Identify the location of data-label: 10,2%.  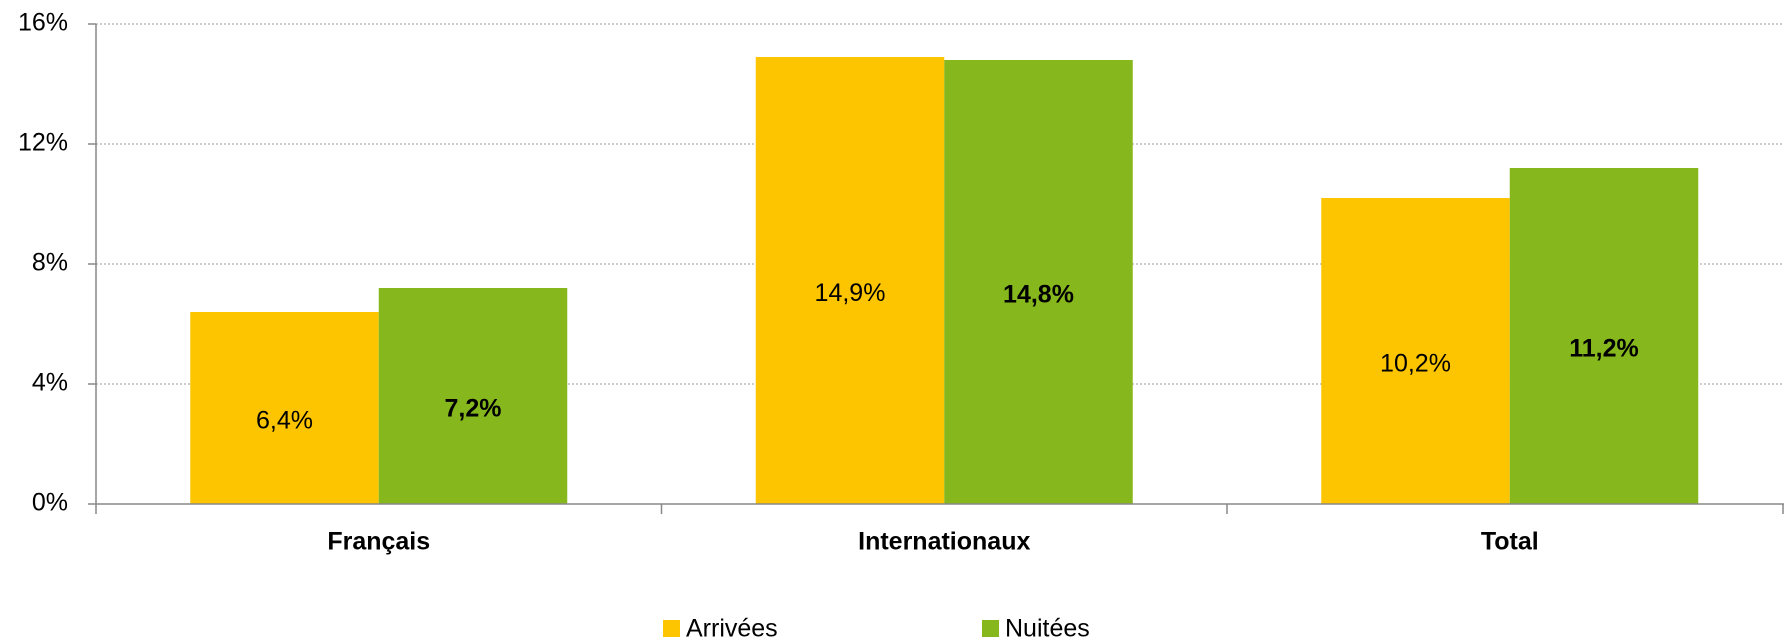
(1415, 364).